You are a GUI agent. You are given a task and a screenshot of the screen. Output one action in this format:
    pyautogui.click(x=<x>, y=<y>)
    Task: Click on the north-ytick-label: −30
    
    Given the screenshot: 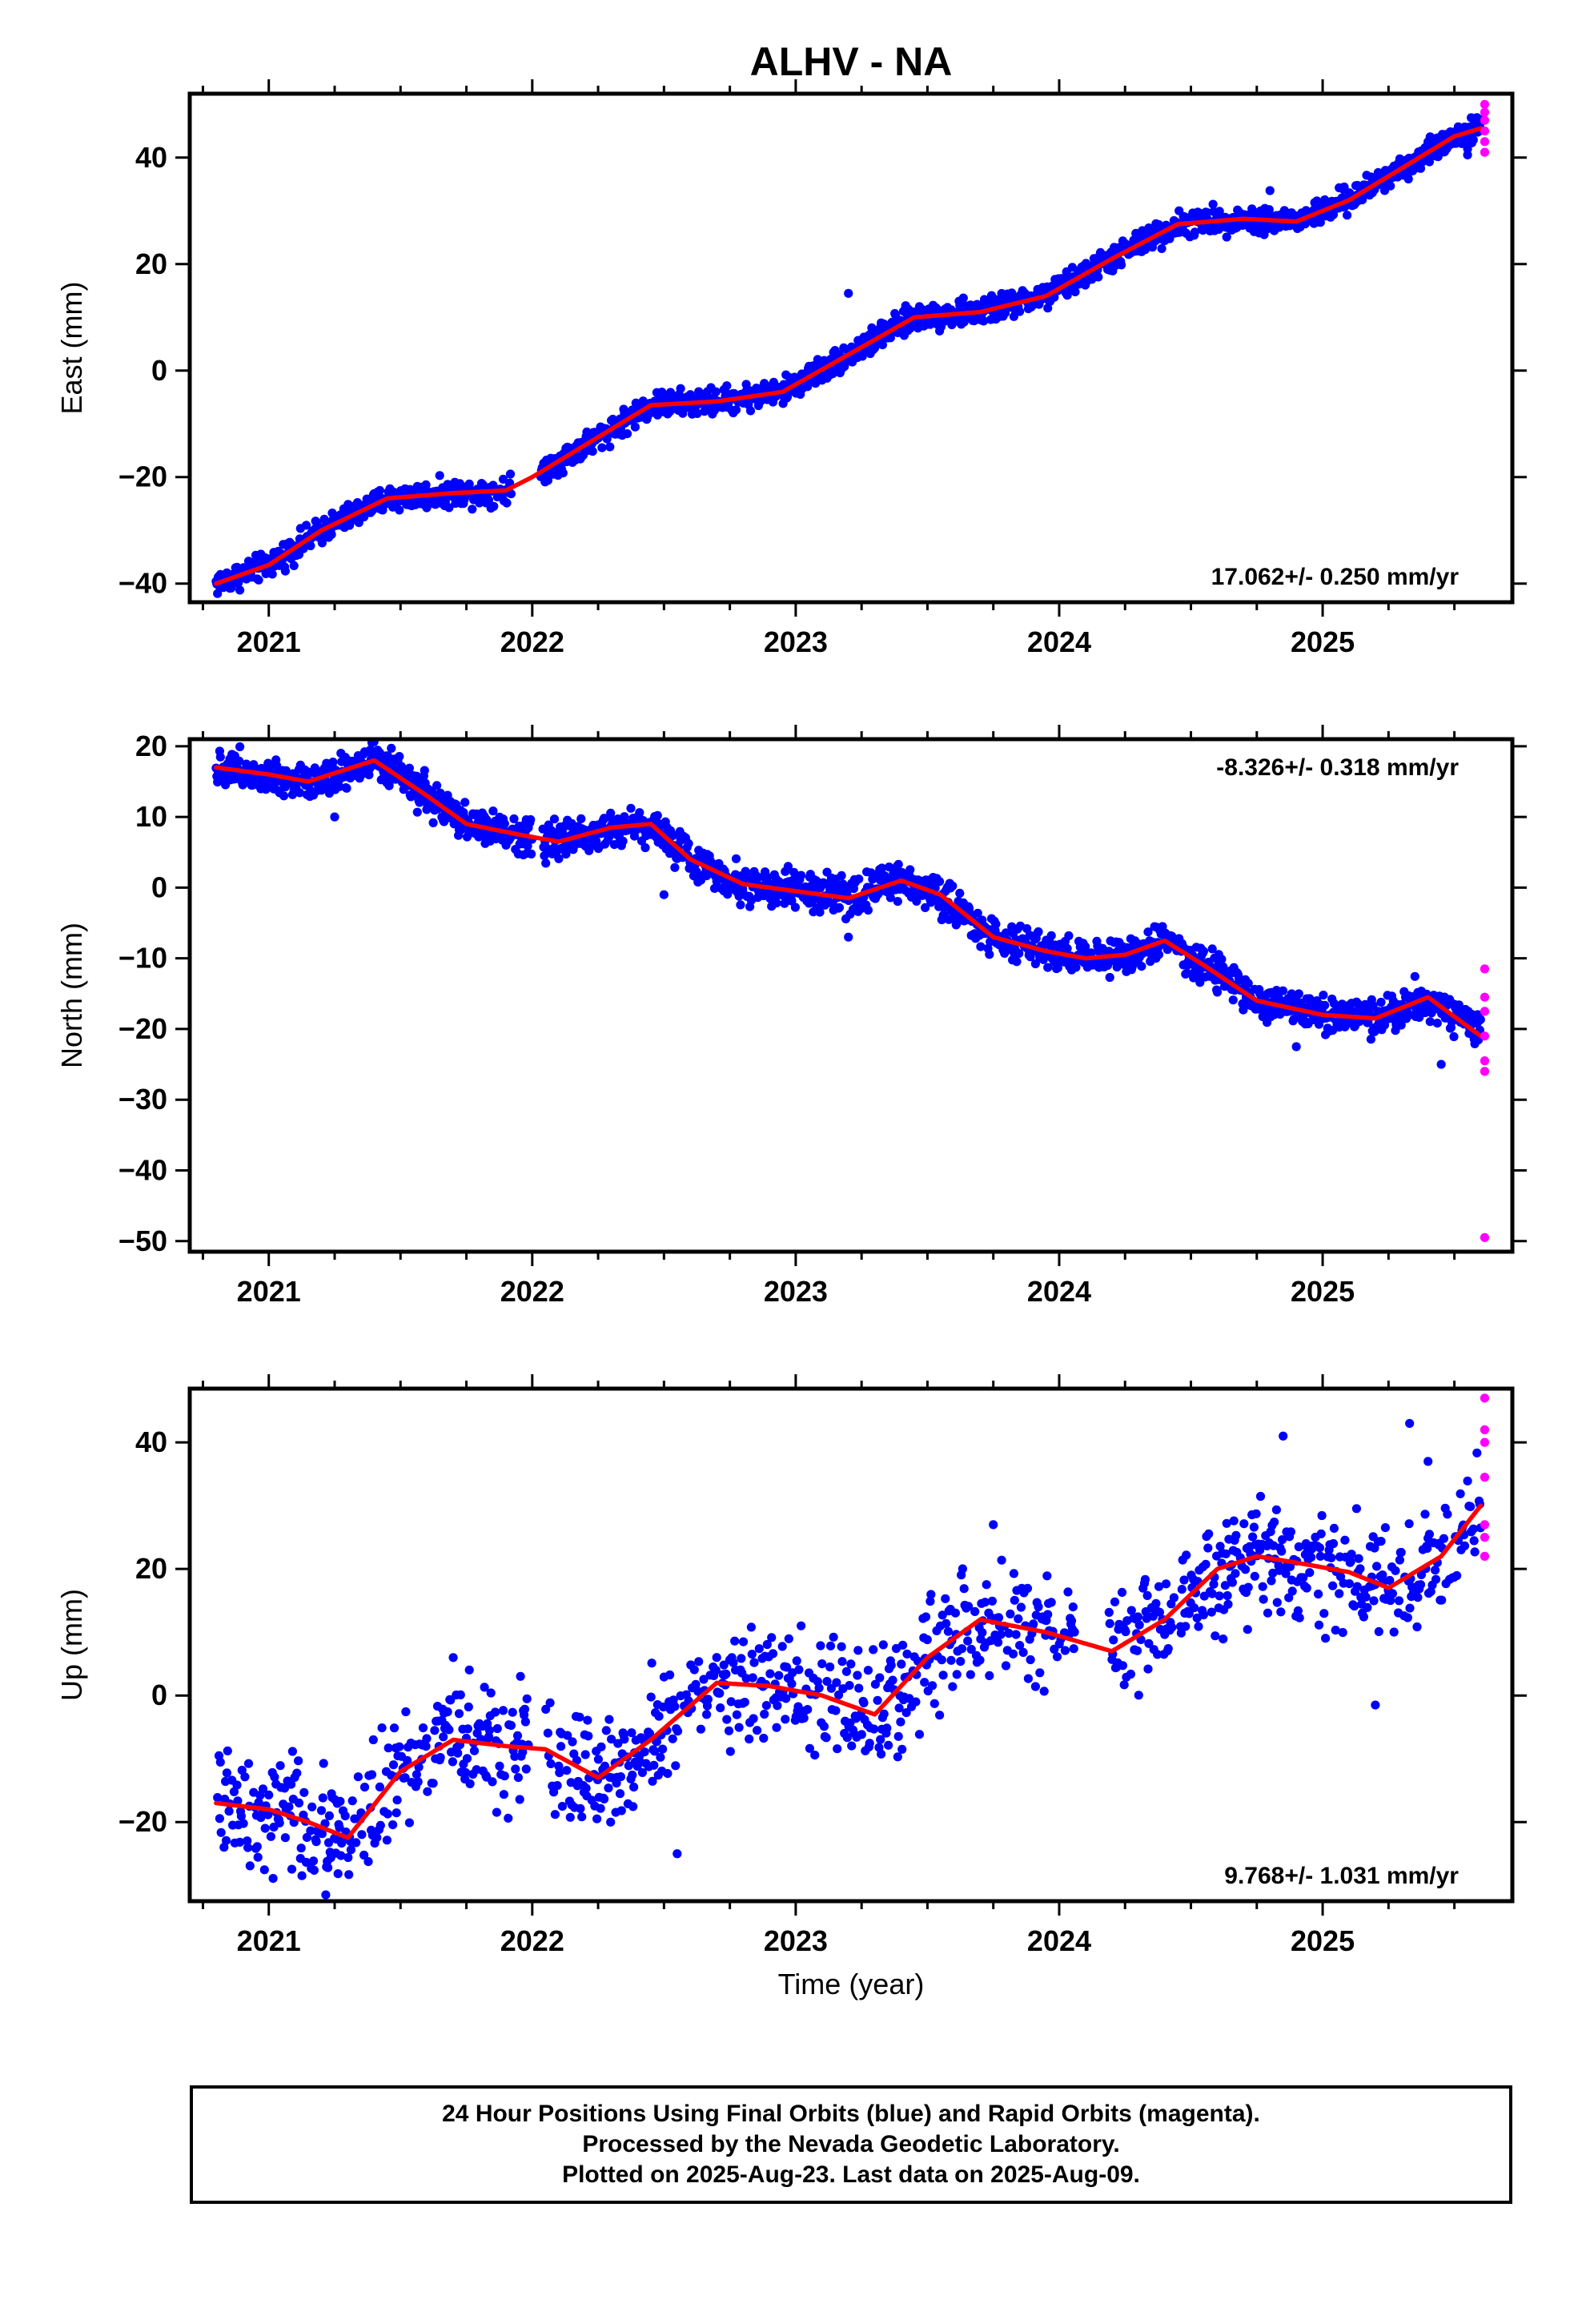 What is the action you would take?
    pyautogui.click(x=142, y=1099)
    